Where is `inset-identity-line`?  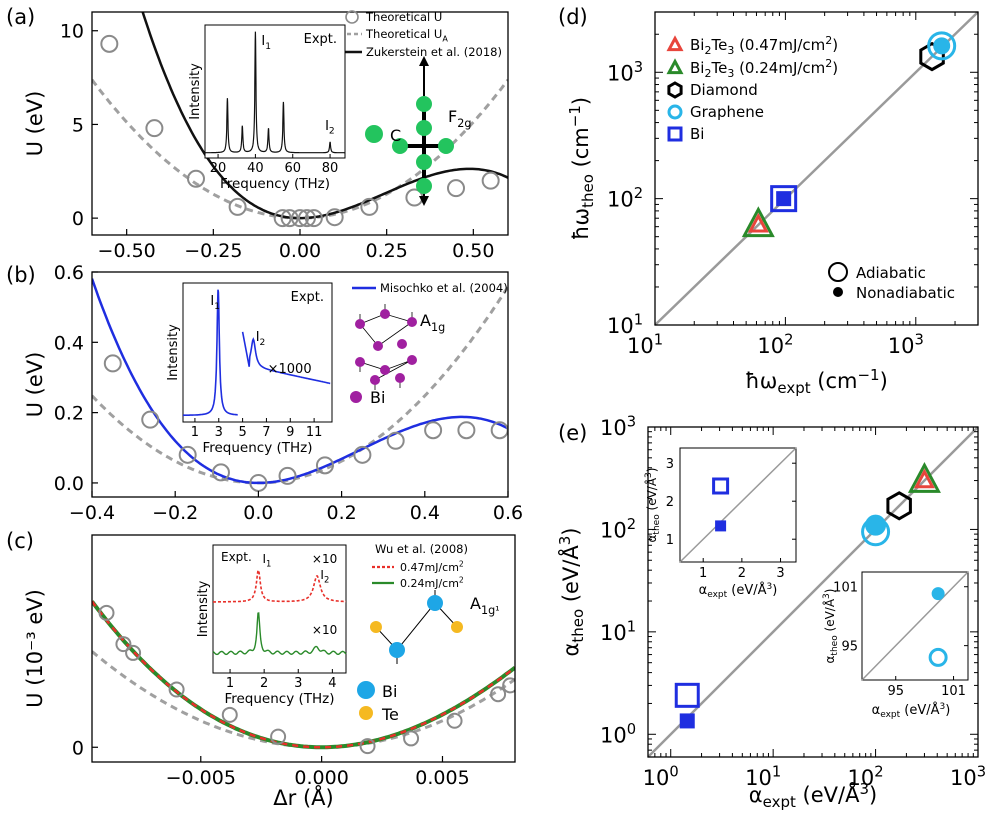
inset-identity-line is located at coordinates (738, 505).